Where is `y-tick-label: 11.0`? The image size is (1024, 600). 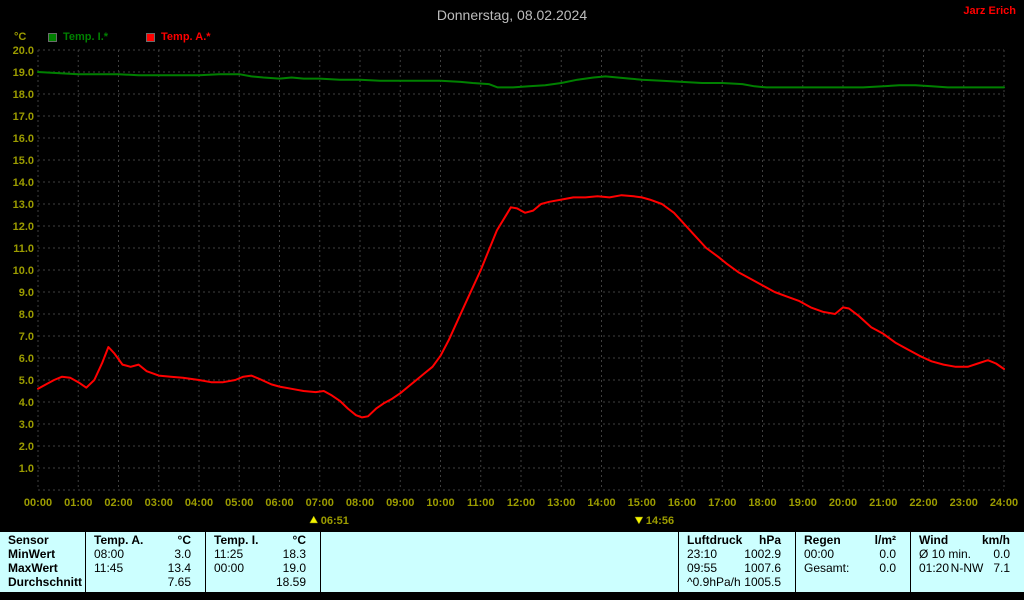
y-tick-label: 11.0 is located at coordinates (23, 249).